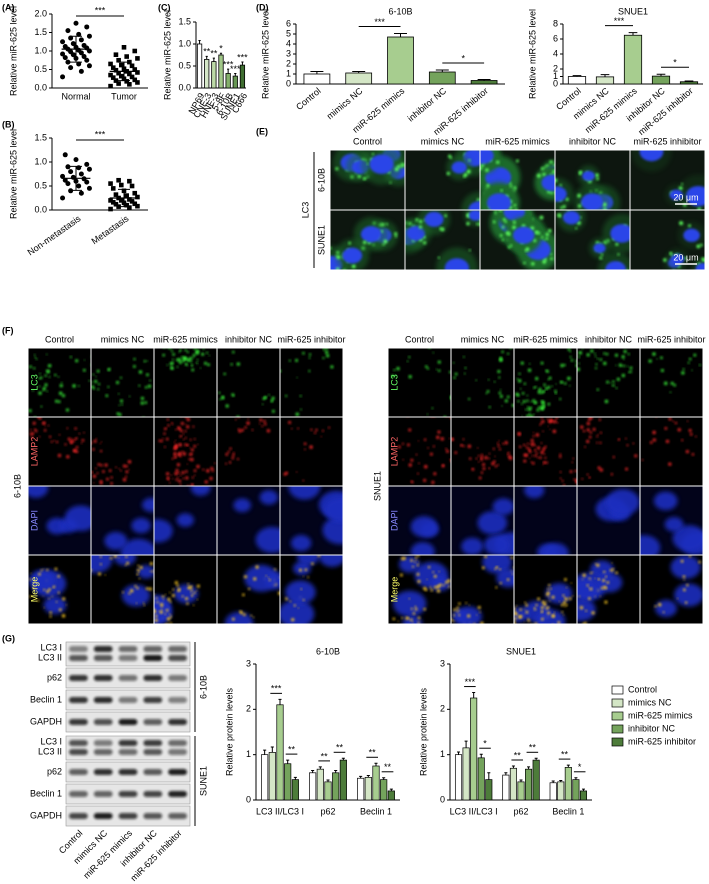  Describe the element at coordinates (288, 83) in the screenshot. I see `y-tick-label: 0` at that location.